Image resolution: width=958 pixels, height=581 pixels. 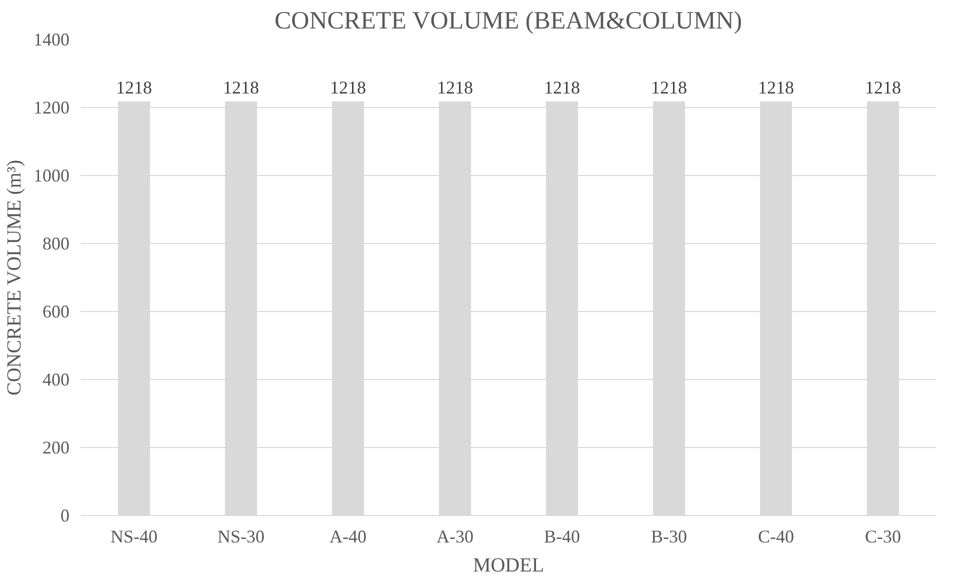 I want to click on x-tick-label: NS-30, so click(x=241, y=536).